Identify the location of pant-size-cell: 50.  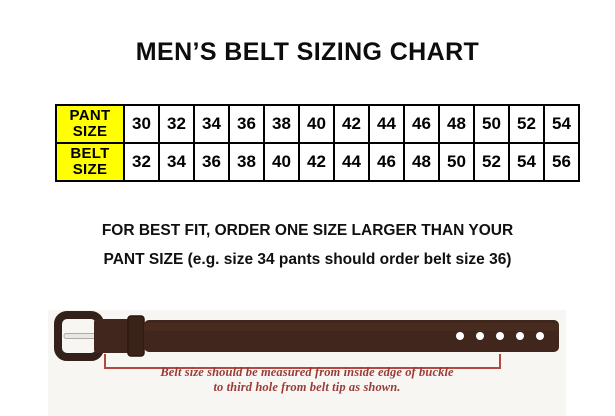
(491, 124).